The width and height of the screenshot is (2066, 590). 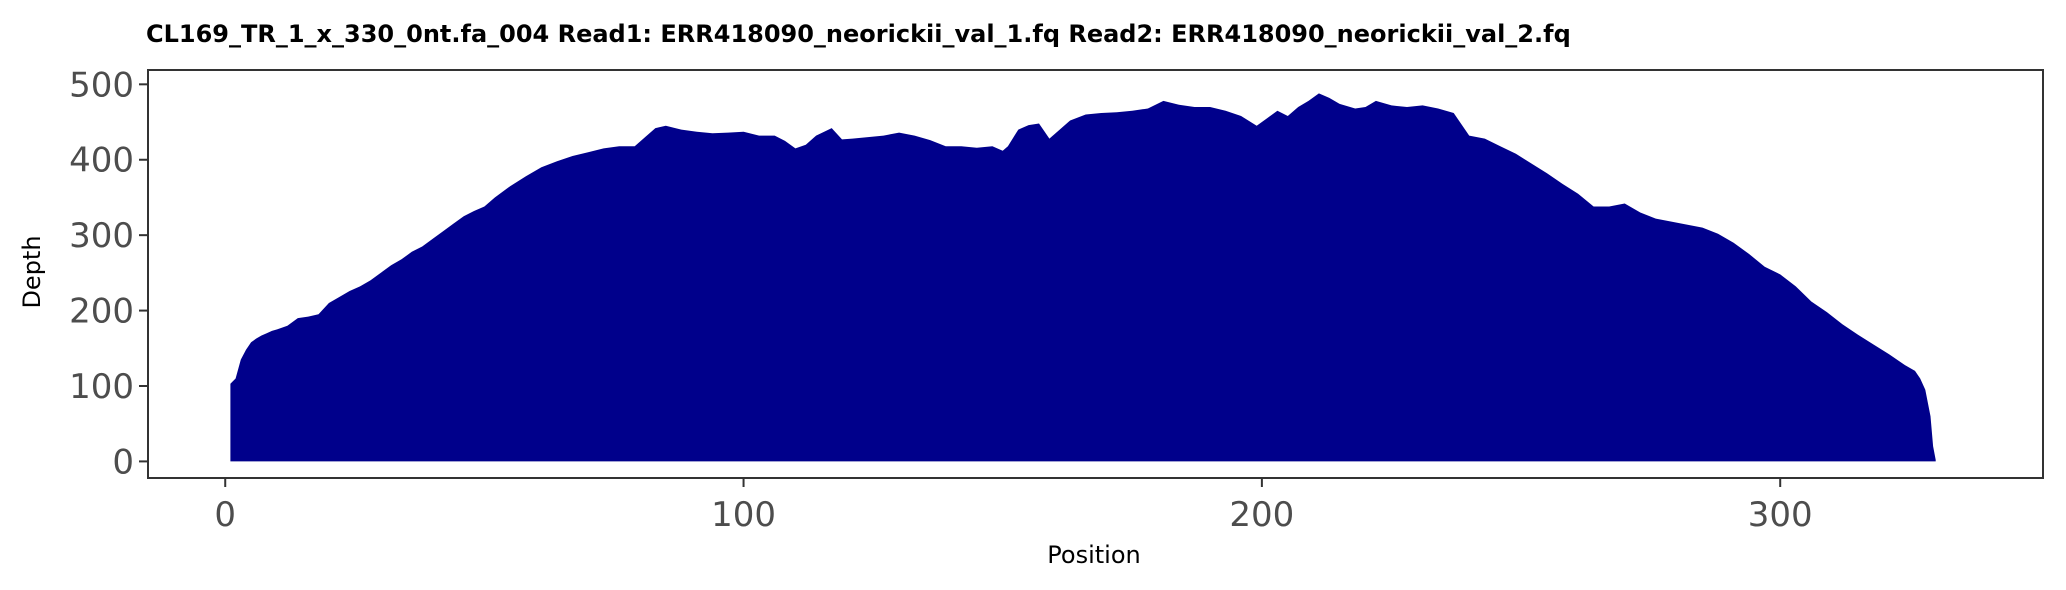 What do you see at coordinates (101, 161) in the screenshot?
I see `y-tick-label: 400` at bounding box center [101, 161].